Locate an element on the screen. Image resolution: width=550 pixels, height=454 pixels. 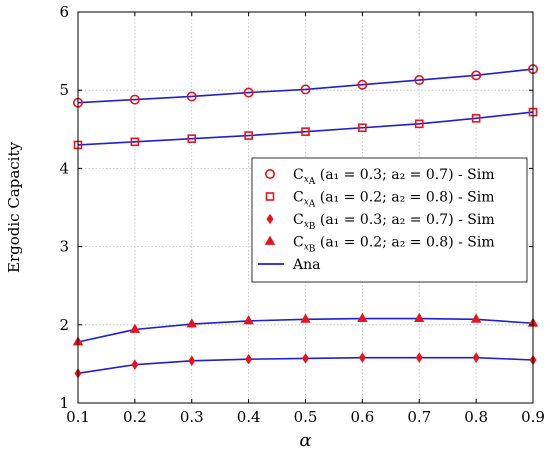
x-axis-label: α is located at coordinates (305, 440).